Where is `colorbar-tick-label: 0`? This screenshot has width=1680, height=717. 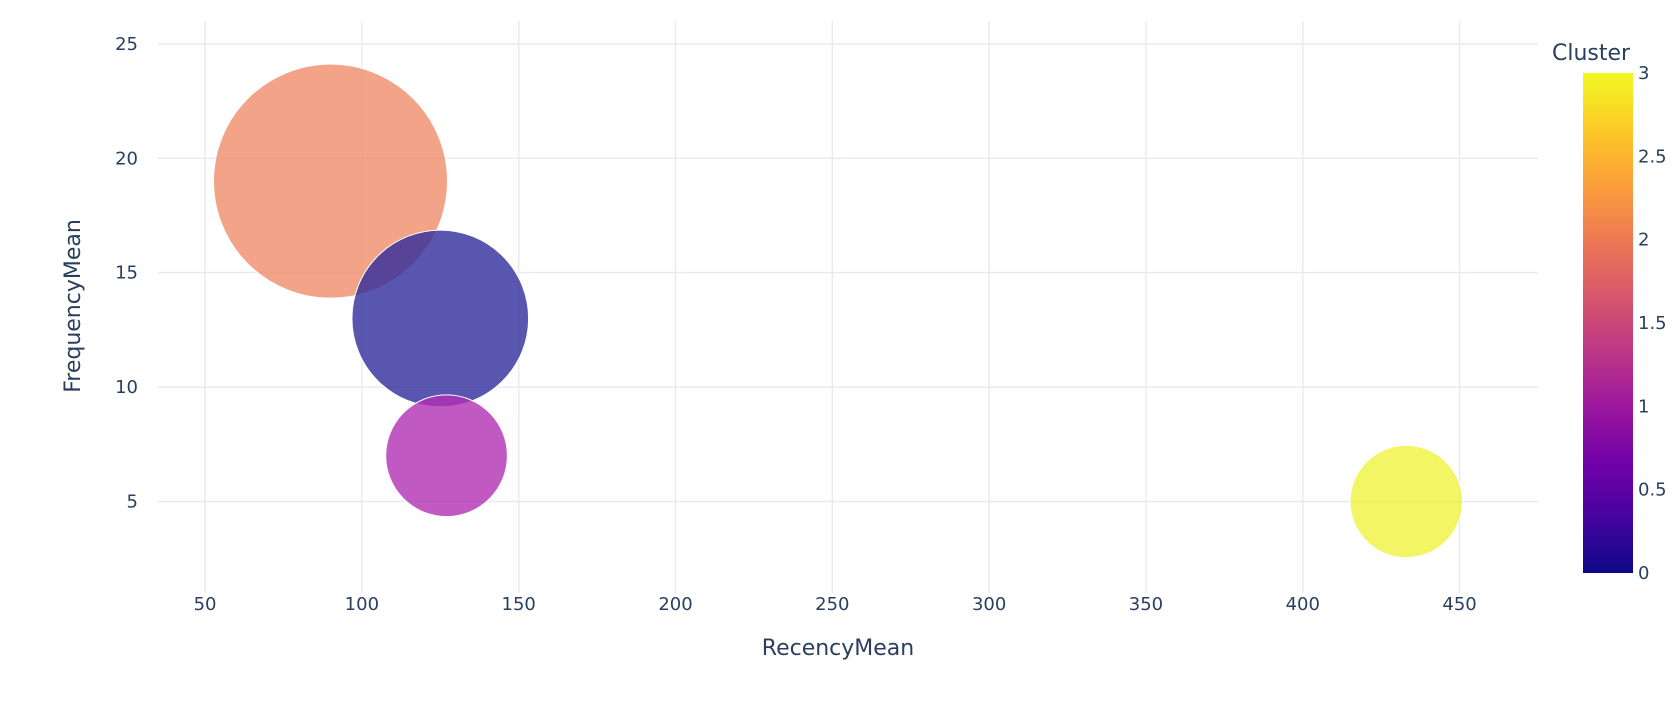
colorbar-tick-label: 0 is located at coordinates (1643, 573).